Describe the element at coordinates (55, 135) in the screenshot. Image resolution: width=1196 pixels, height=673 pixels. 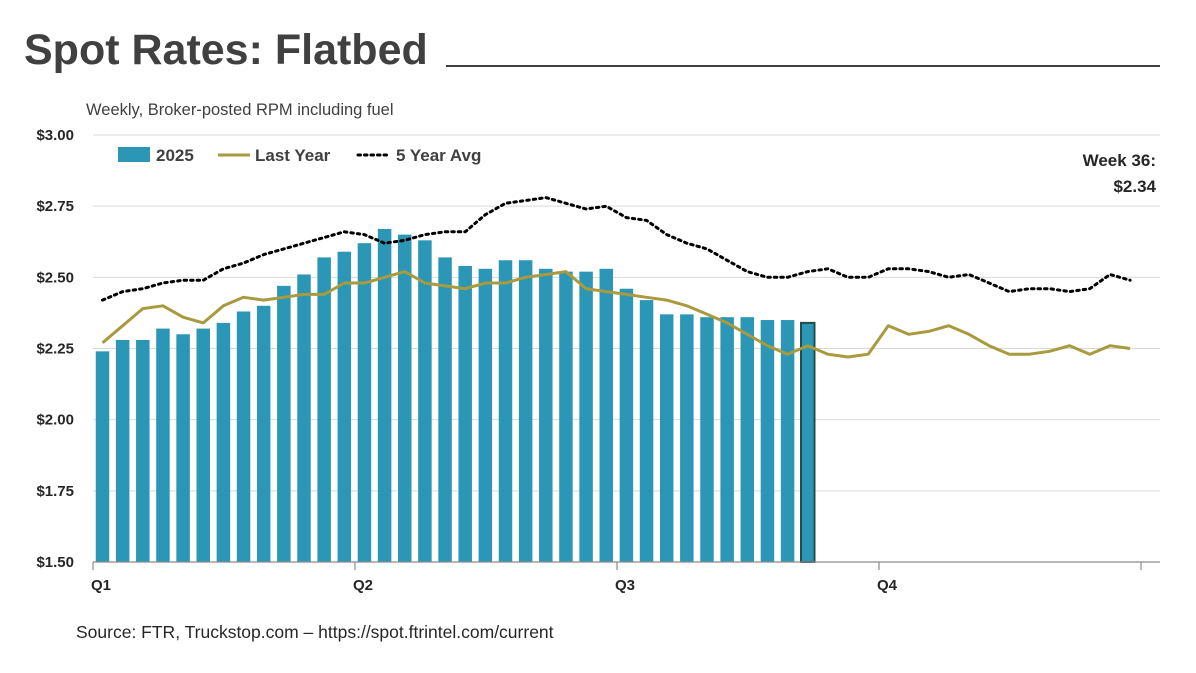
I see `y-tick-label: $3.00` at that location.